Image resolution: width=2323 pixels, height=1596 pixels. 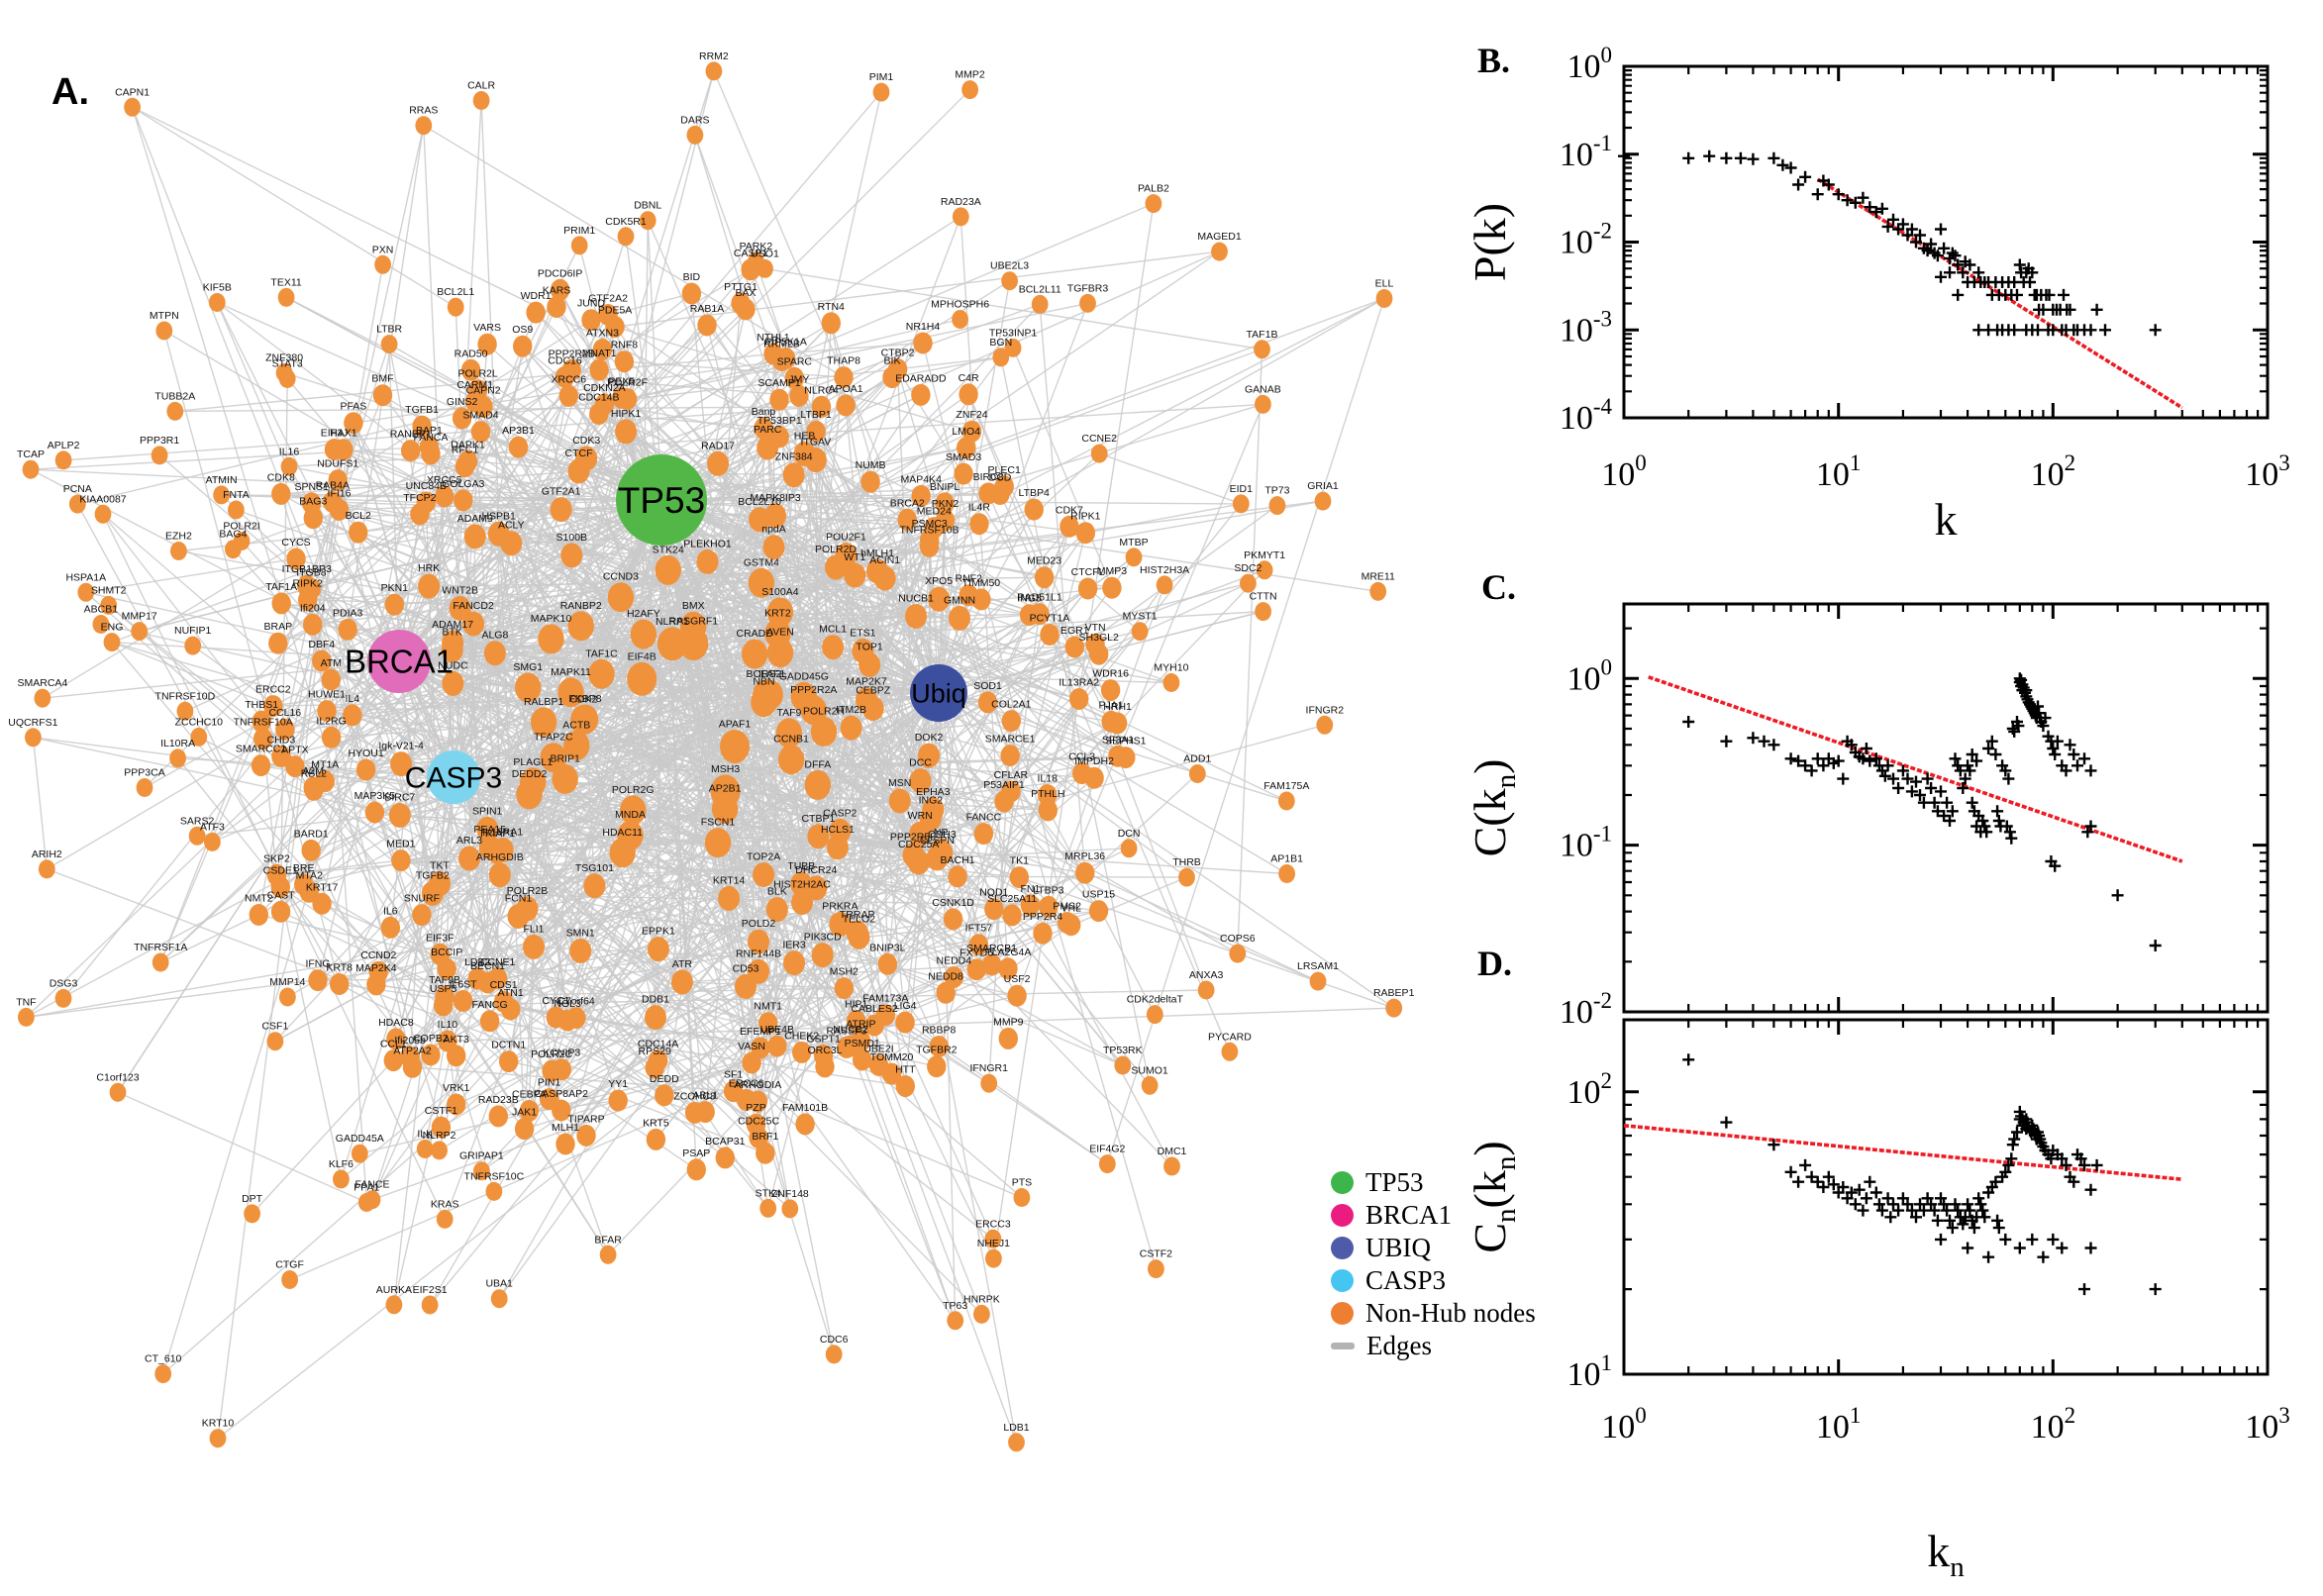 What do you see at coordinates (429, 568) in the screenshot?
I see `svg-text: HRK` at bounding box center [429, 568].